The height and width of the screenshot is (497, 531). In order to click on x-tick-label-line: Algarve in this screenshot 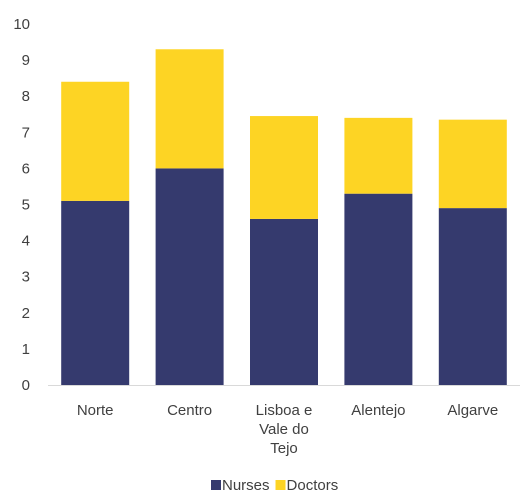, I will do `click(472, 410)`.